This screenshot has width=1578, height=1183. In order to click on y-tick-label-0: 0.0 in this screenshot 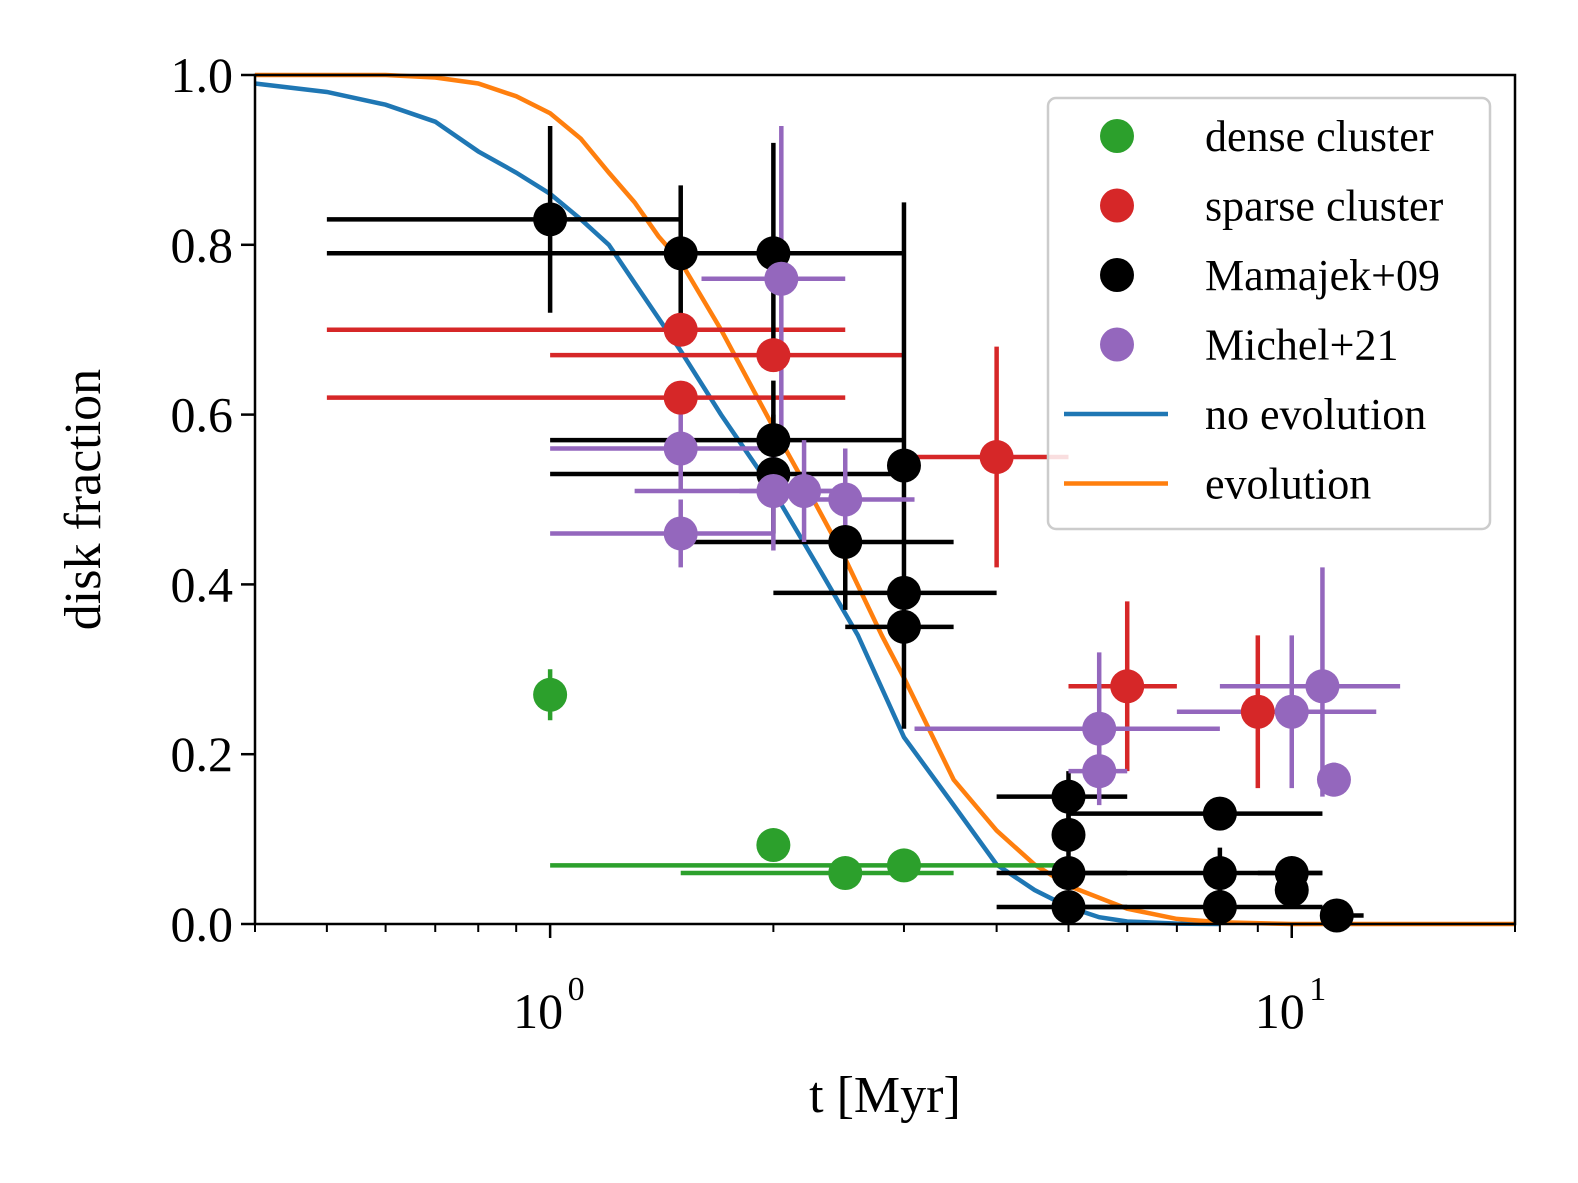, I will do `click(202, 924)`.